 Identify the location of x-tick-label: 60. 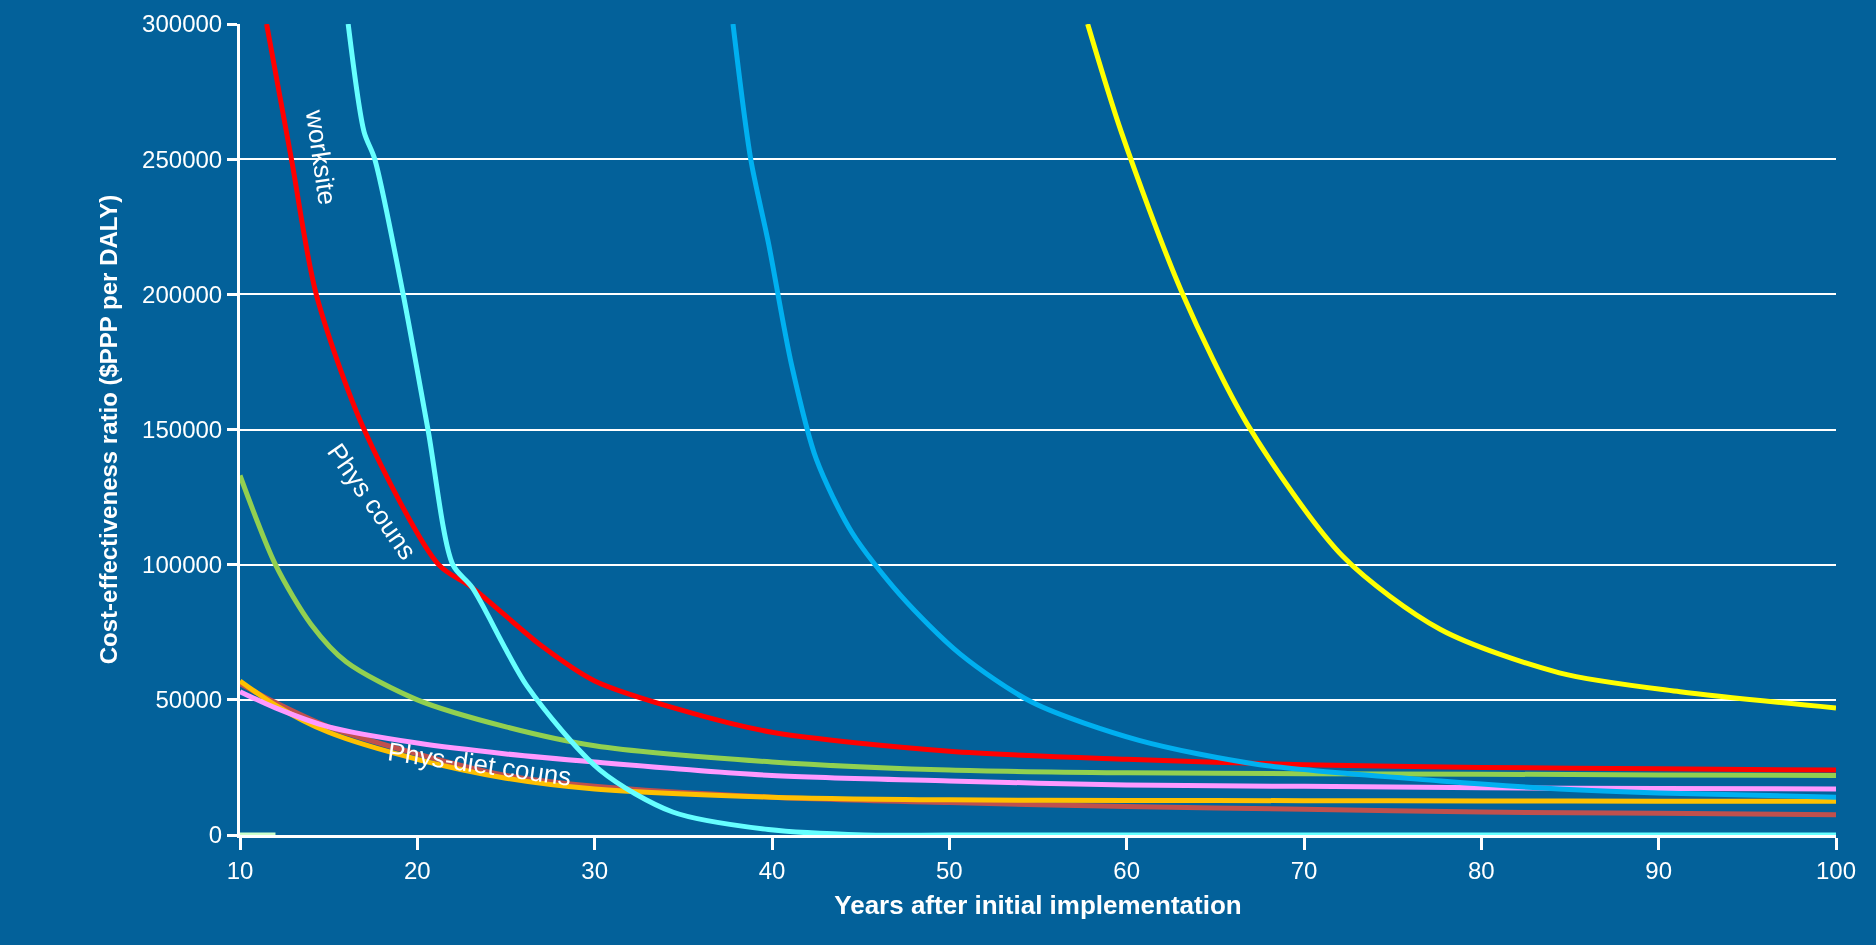
(1127, 870).